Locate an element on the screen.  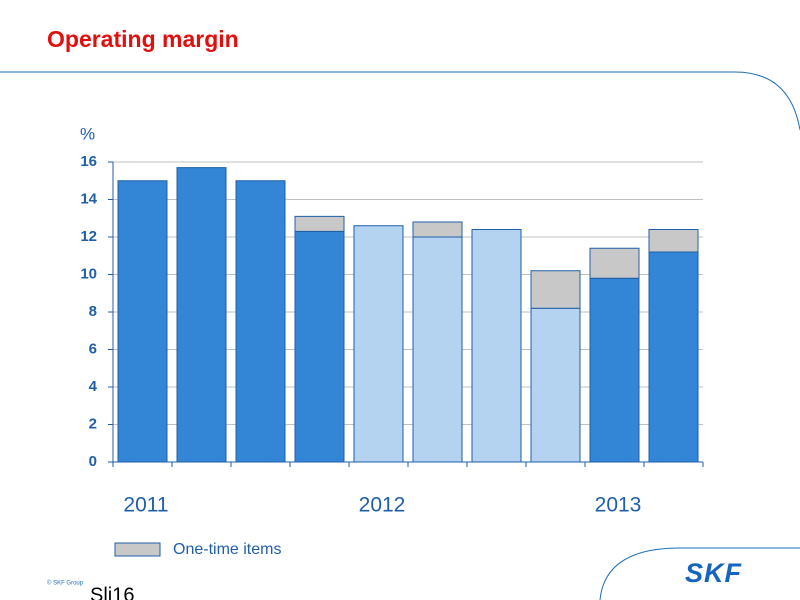
header-line is located at coordinates (400, 101).